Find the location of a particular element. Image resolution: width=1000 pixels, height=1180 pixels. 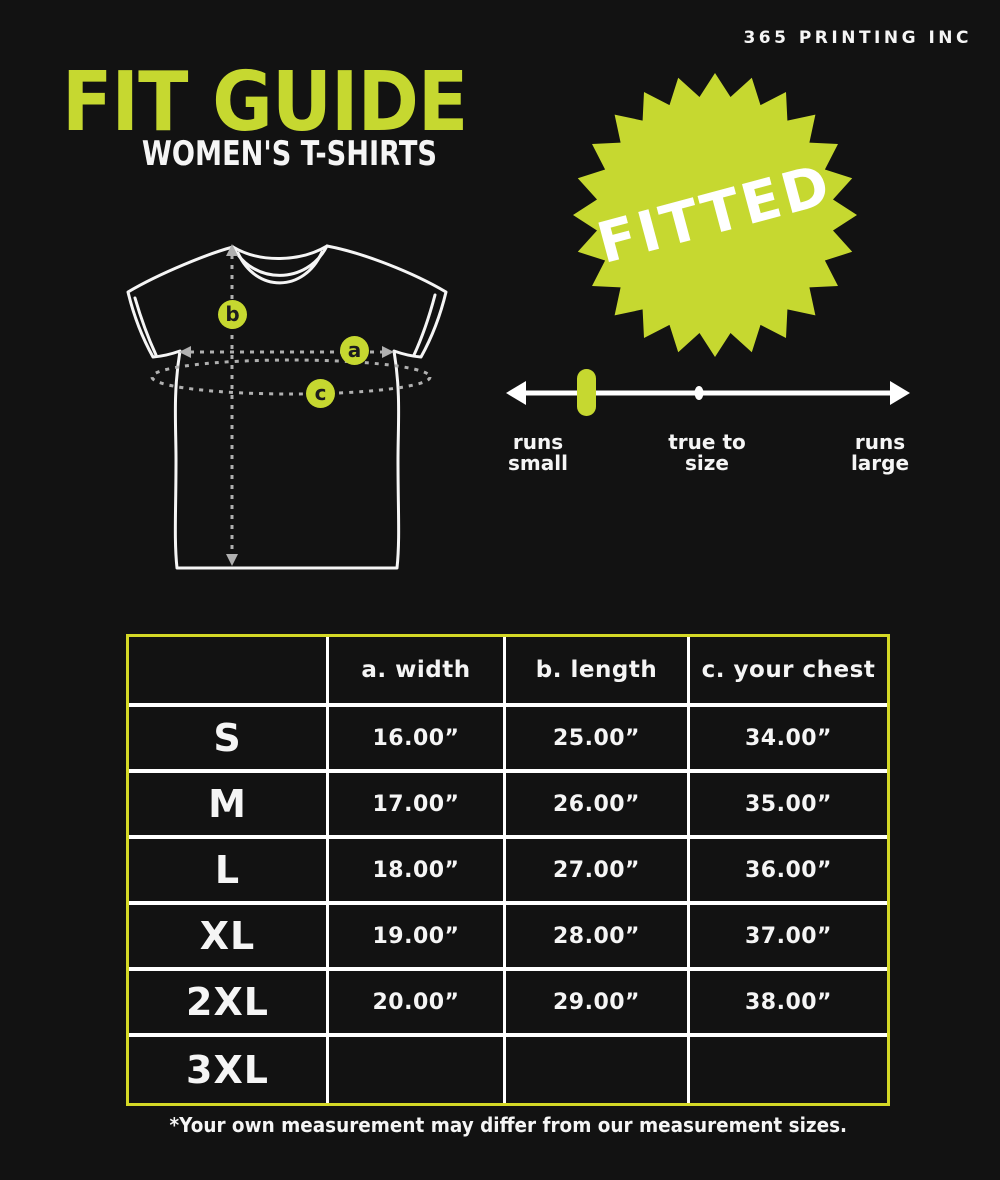

table-row: XL 19.00” 28.00” 37.00” is located at coordinates (508, 938).